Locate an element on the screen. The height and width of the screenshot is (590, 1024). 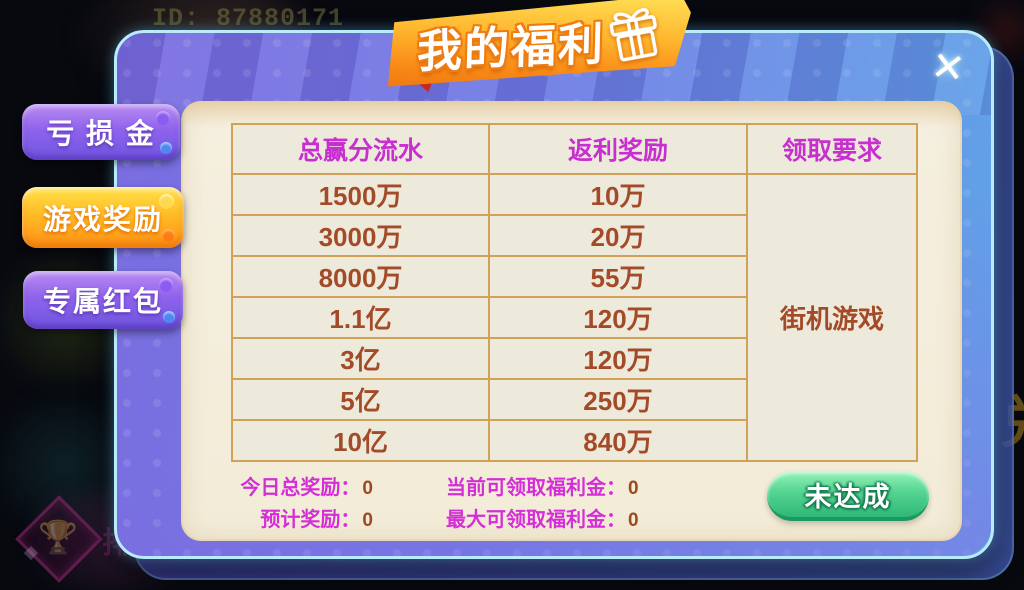
table-header-row: 总赢分流水 返利奖励 领取要求 is located at coordinates (574, 149).